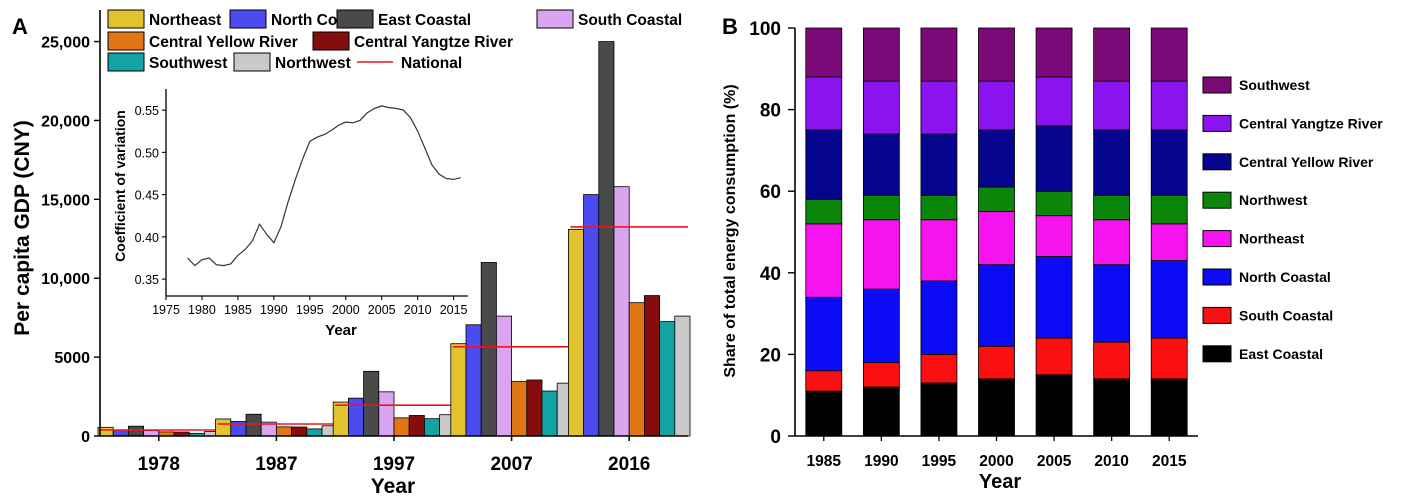 Image resolution: width=1401 pixels, height=498 pixels. Describe the element at coordinates (223, 42) in the screenshot. I see `legend-label: Central Yellow River` at that location.